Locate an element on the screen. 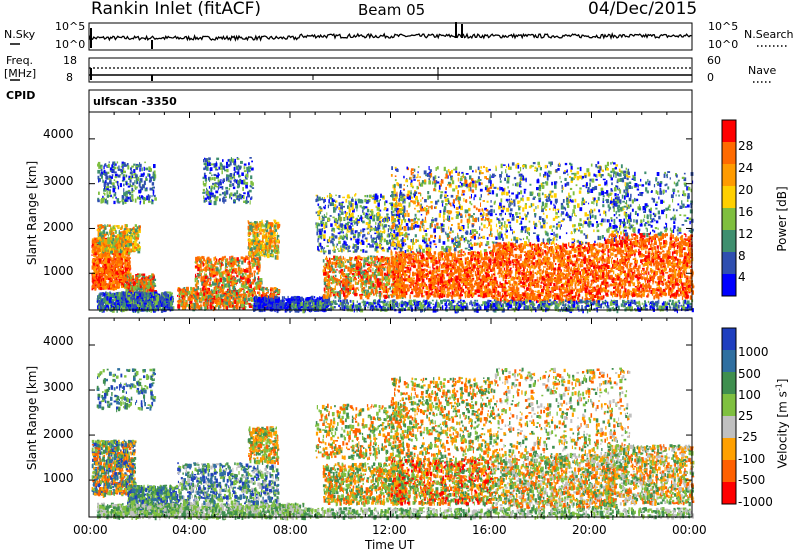 The image size is (800, 554). xtick-0000: 00:00 is located at coordinates (90, 530).